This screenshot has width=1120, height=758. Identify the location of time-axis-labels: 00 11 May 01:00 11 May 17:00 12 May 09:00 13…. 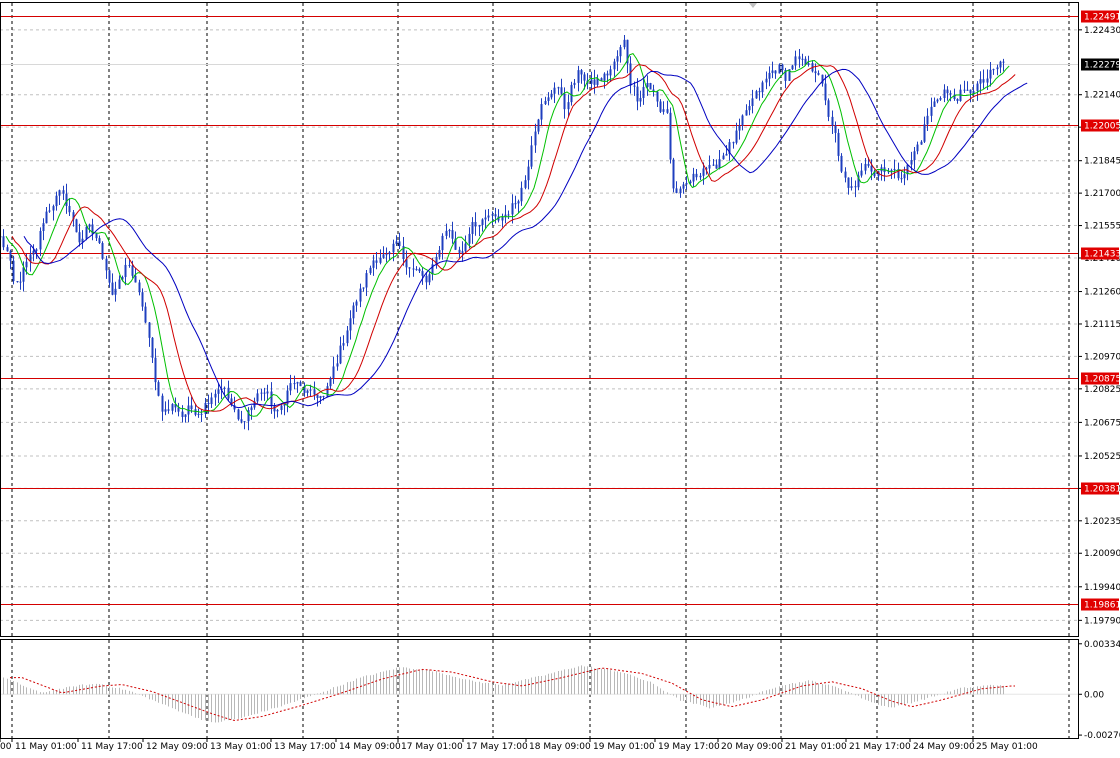
(519, 745).